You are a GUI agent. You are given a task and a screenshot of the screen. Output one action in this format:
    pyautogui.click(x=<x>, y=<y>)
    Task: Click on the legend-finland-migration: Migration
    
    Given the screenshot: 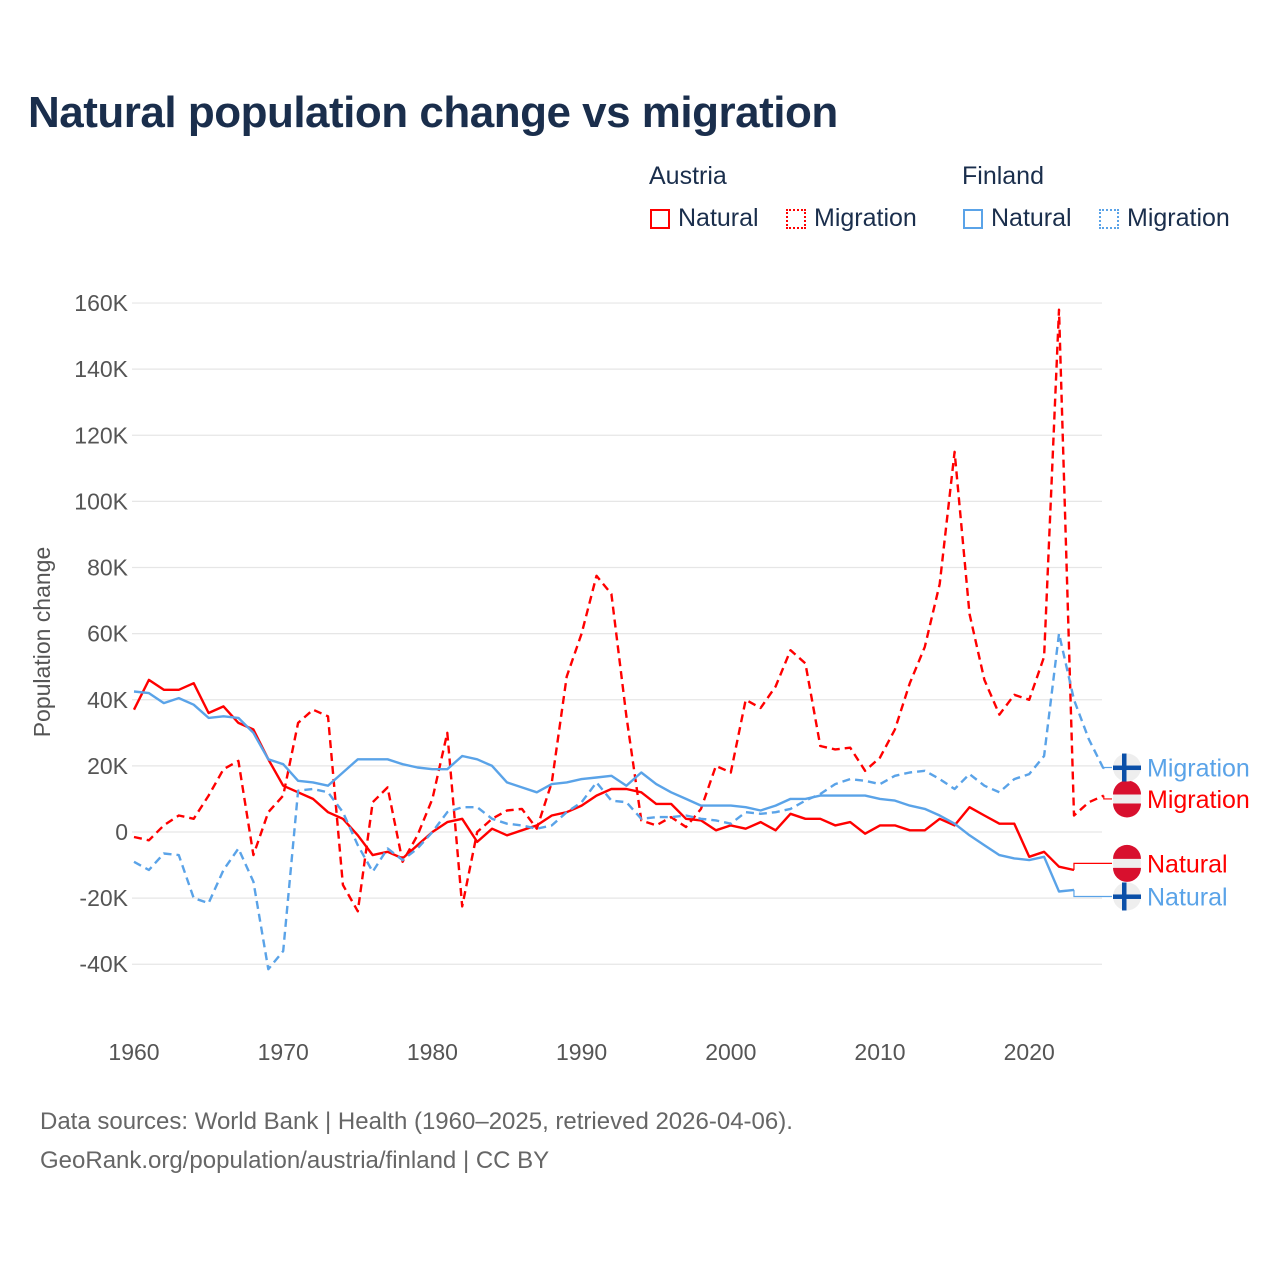 What is the action you would take?
    pyautogui.click(x=1164, y=218)
    